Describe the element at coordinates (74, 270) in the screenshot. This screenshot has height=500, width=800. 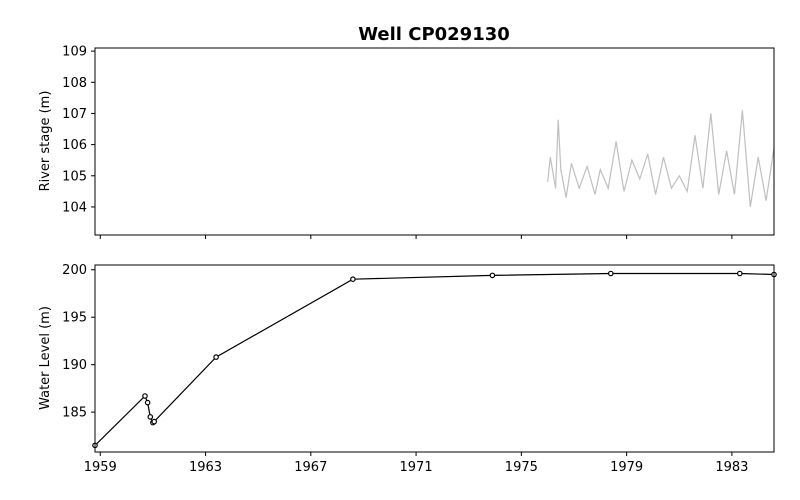
I see `y-tick-label: 200` at that location.